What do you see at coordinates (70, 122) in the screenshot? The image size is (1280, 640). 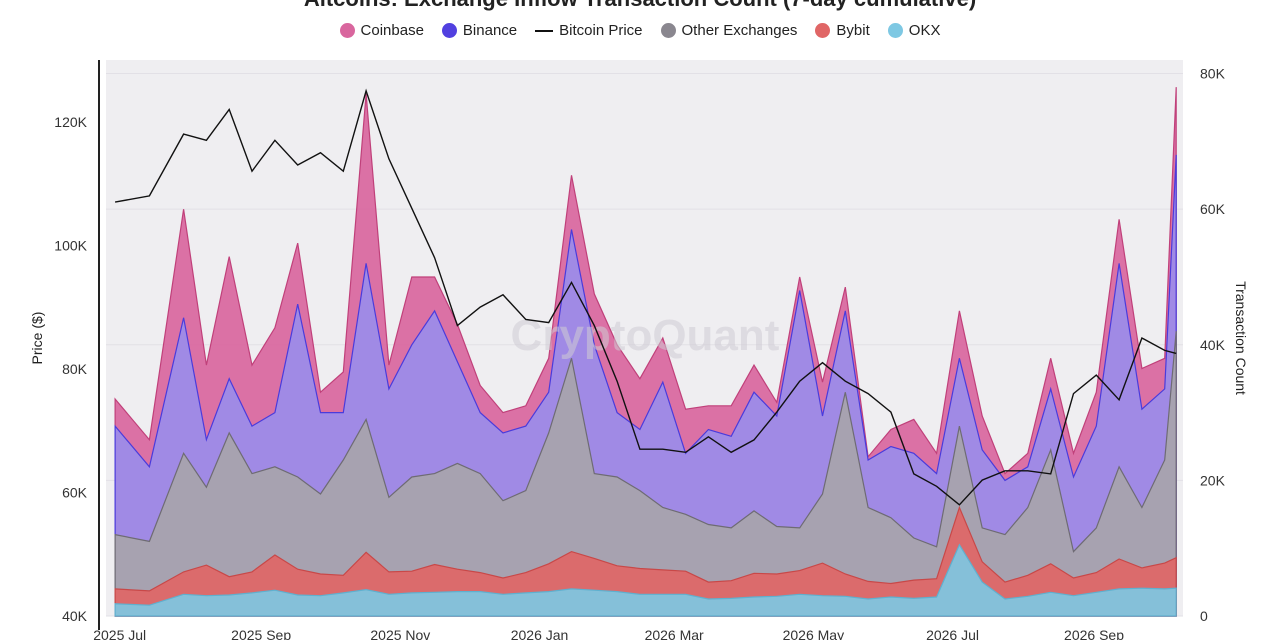 I see `y-left-tick-label: 120K` at bounding box center [70, 122].